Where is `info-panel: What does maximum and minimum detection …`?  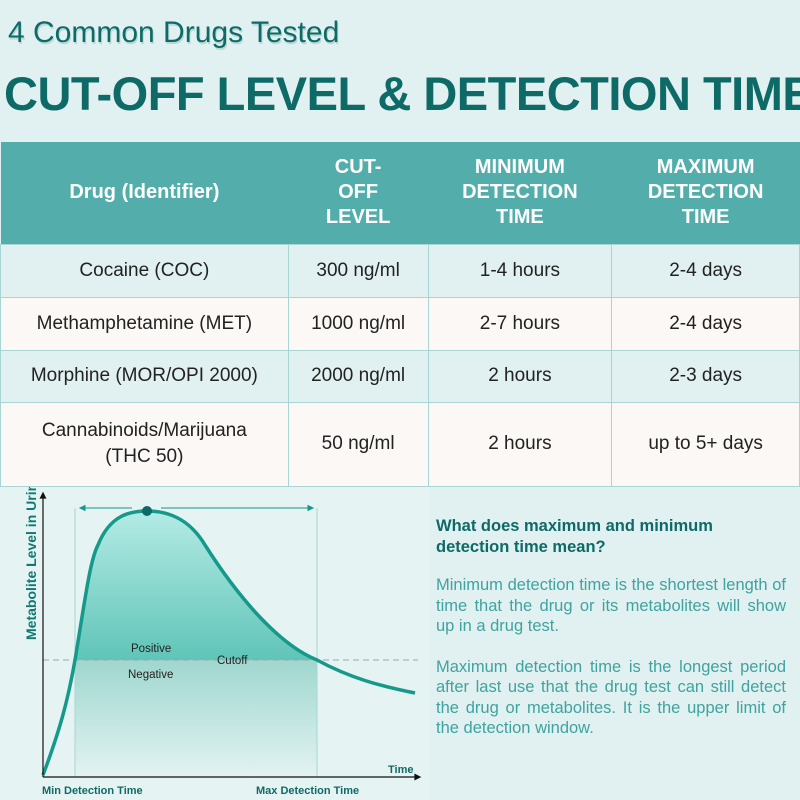
info-panel: What does maximum and minimum detection … is located at coordinates (611, 637).